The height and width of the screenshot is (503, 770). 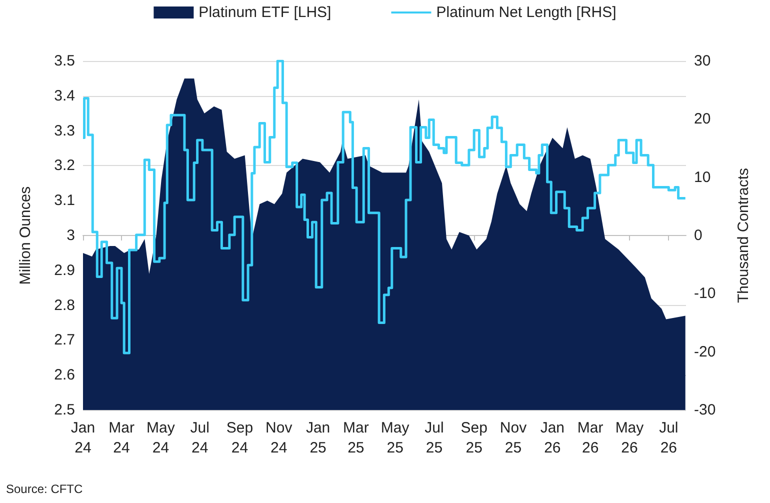 What do you see at coordinates (64, 340) in the screenshot?
I see `y-tick-label: 2.7` at bounding box center [64, 340].